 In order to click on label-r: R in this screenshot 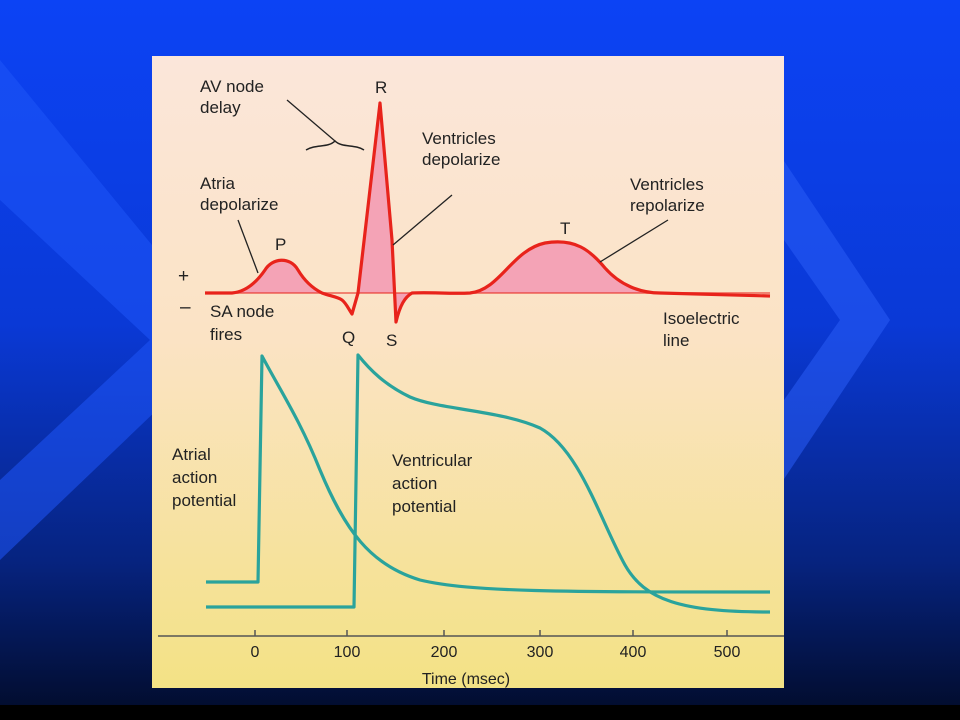, I will do `click(381, 87)`.